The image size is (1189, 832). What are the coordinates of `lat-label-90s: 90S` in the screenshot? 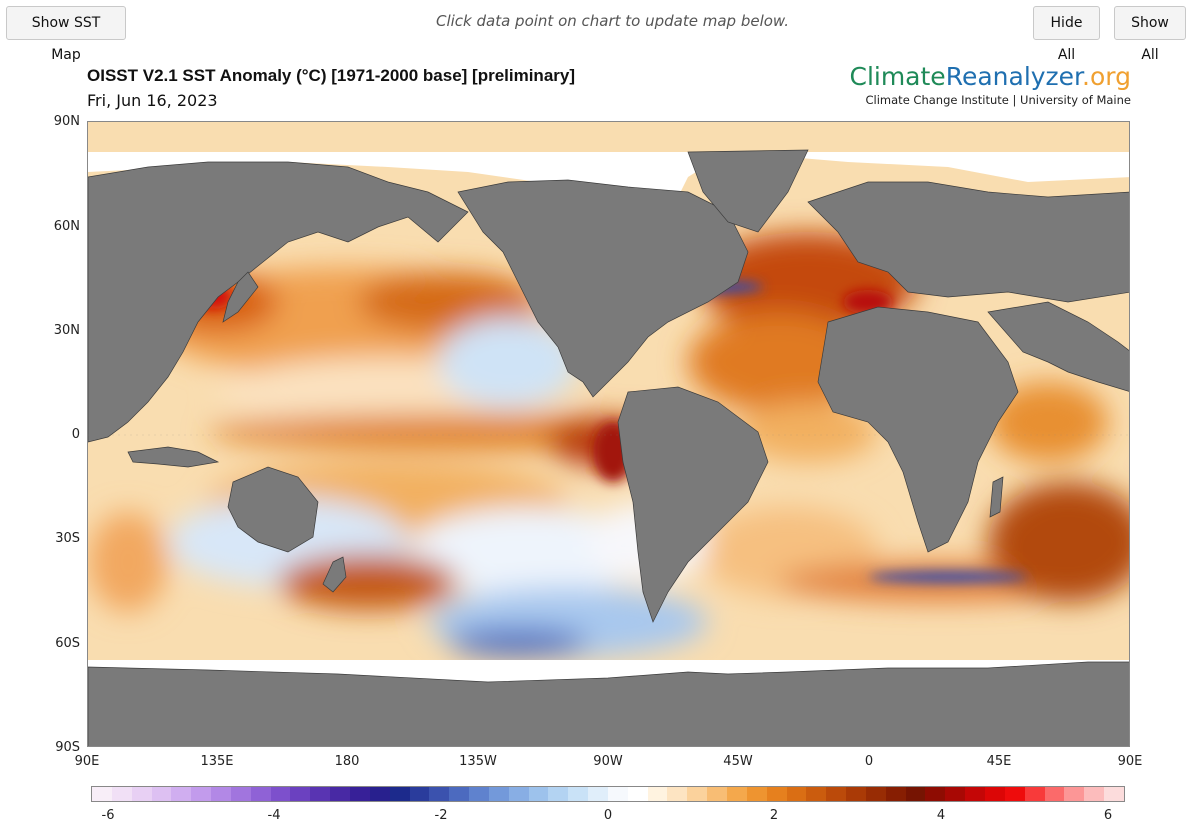 It's located at (67, 747).